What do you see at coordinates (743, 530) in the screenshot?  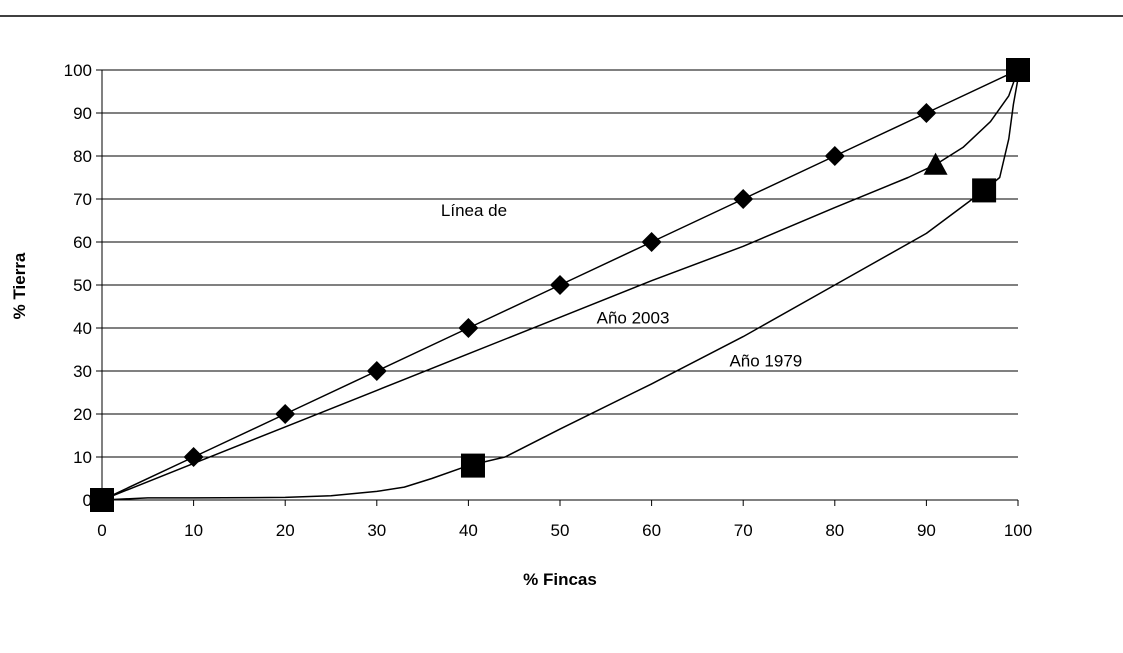 I see `x-tick-label-70: 70` at bounding box center [743, 530].